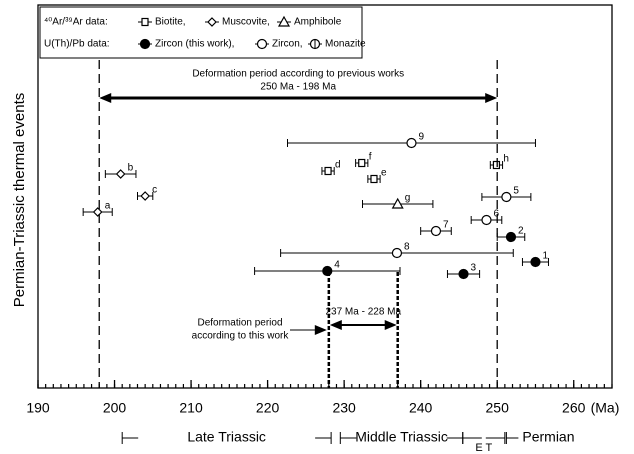 This screenshot has width=634, height=454. Describe the element at coordinates (19, 200) in the screenshot. I see `y-axis-label: Permian-Triassic thermal events` at that location.